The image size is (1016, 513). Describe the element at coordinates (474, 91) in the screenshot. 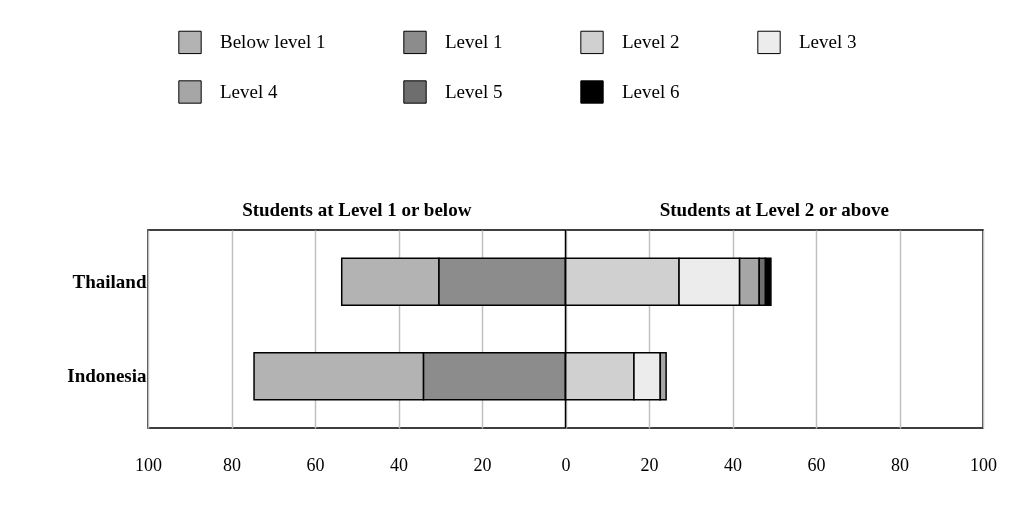

I see `legend-label: Level 5` at that location.